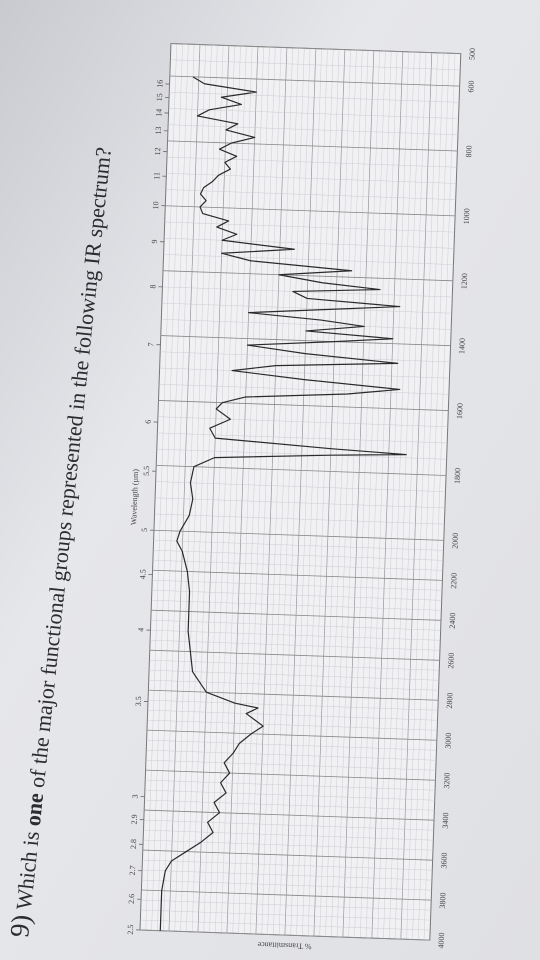 Image resolution: width=540 pixels, height=960 pixels. Describe the element at coordinates (152, 286) in the screenshot. I see `x2-tick-label: 8` at that location.